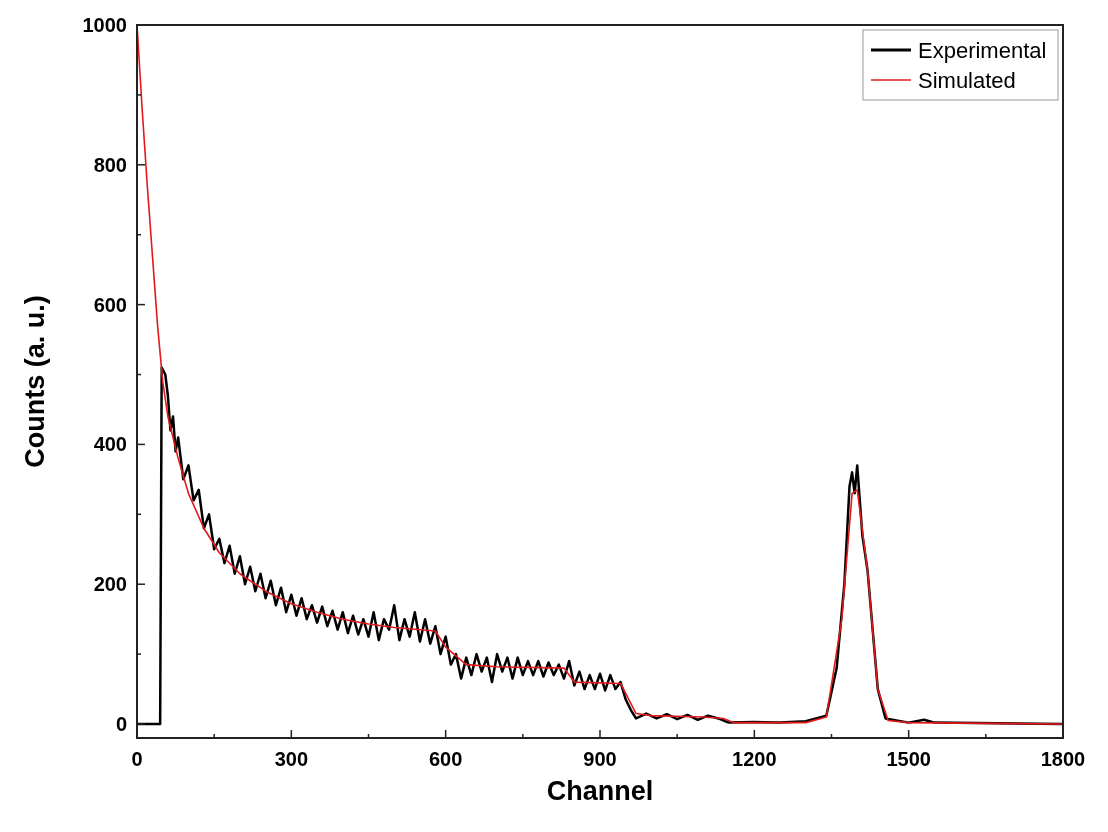 The height and width of the screenshot is (832, 1108). I want to click on x-tick-label: 900, so click(600, 759).